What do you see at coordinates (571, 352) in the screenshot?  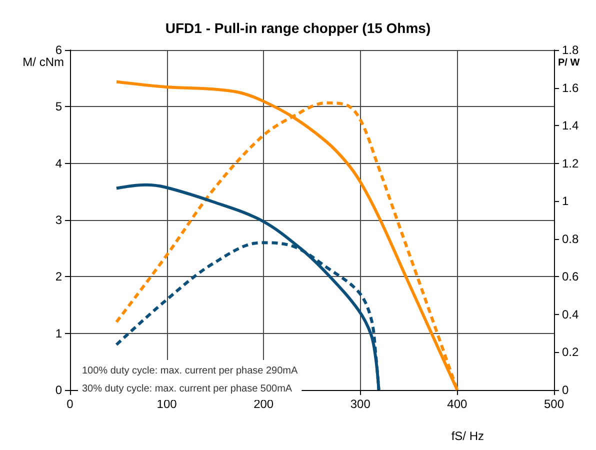 I see `y2-tick-label: 0.2` at bounding box center [571, 352].